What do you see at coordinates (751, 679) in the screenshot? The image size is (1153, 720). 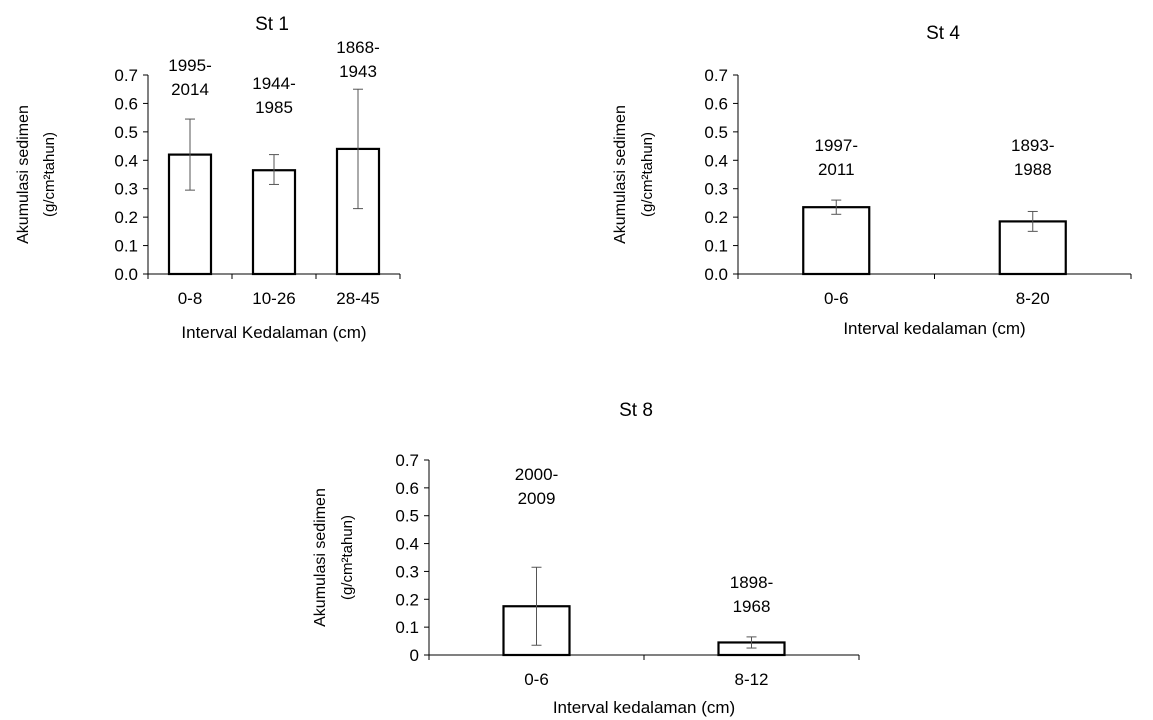 I see `x-tick-label: 8-12` at bounding box center [751, 679].